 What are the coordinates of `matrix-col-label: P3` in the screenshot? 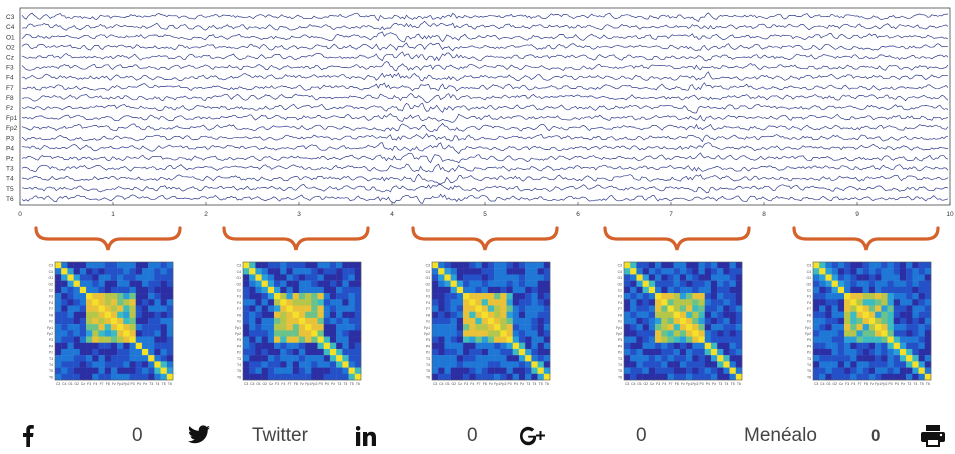 It's located at (891, 384).